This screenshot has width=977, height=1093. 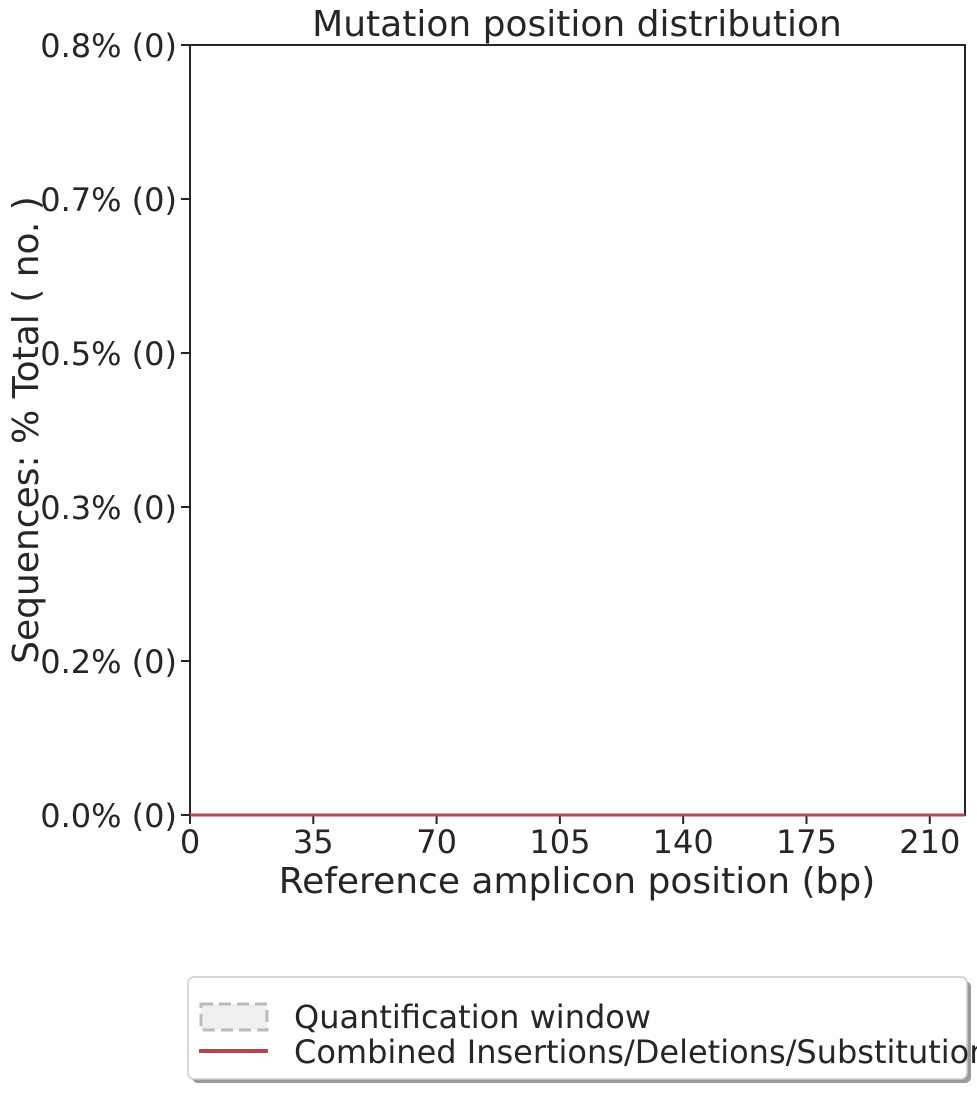 What do you see at coordinates (577, 881) in the screenshot?
I see `x-axis-label: Reference amplicon position (bp)` at bounding box center [577, 881].